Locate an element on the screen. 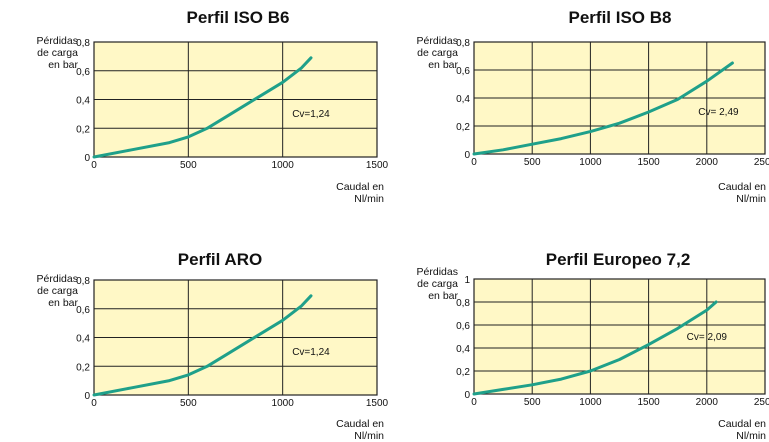 The height and width of the screenshot is (442, 769). chart-title: Perfil ARO is located at coordinates (220, 259).